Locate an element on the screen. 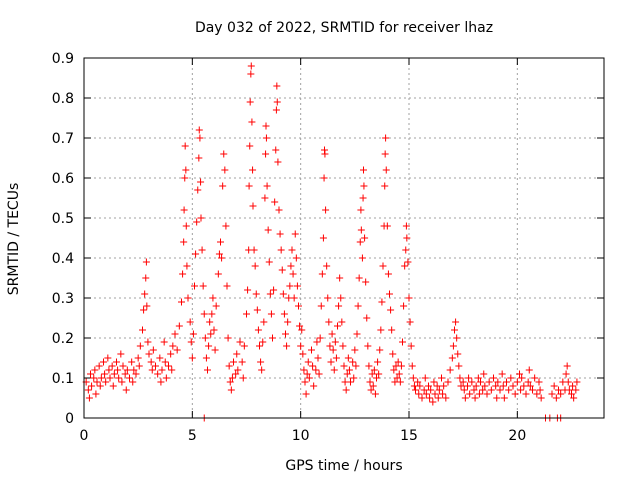 This screenshot has width=640, height=480. x-tick-label: 15 is located at coordinates (409, 436).